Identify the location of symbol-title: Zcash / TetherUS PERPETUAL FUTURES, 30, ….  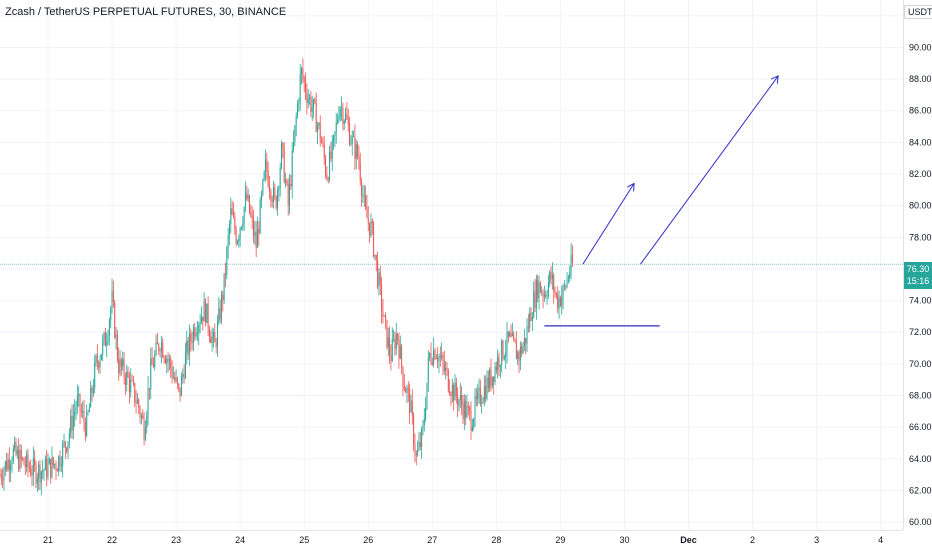
(146, 12).